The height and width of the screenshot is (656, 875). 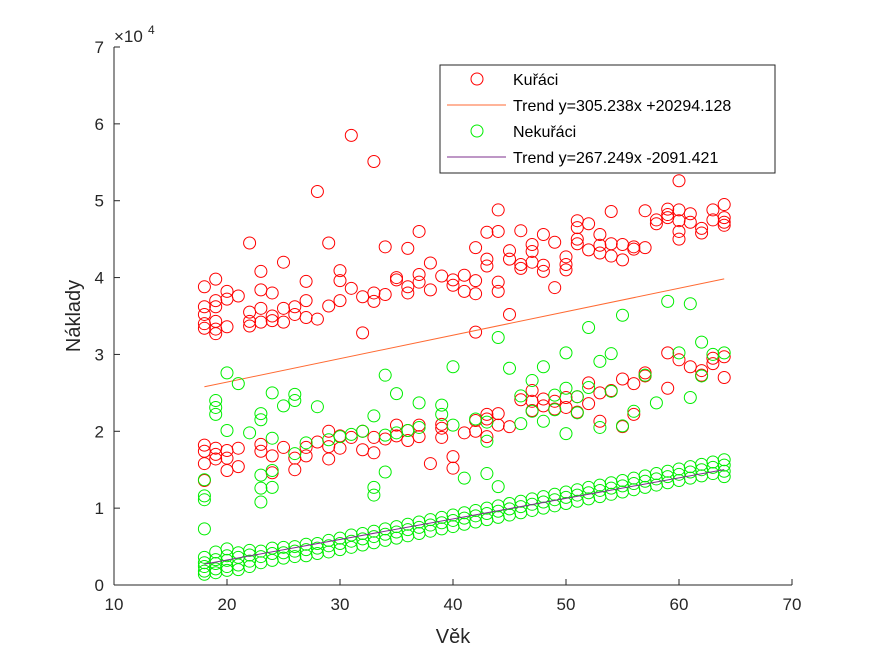 What do you see at coordinates (679, 604) in the screenshot?
I see `x-tick-label: 60` at bounding box center [679, 604].